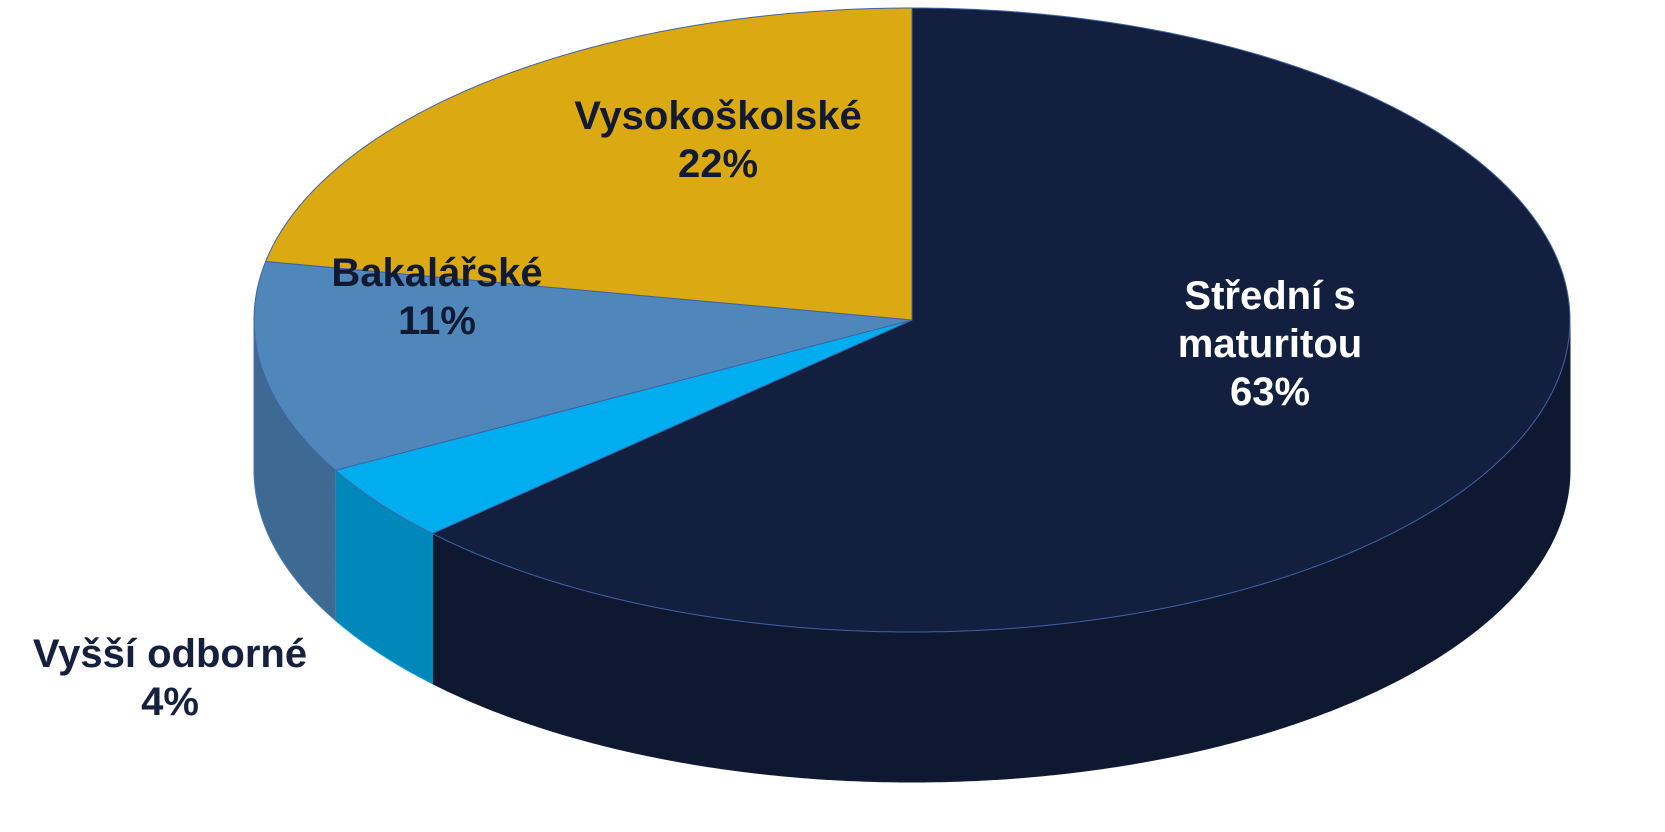  I want to click on label-text: 63%, so click(1270, 392).